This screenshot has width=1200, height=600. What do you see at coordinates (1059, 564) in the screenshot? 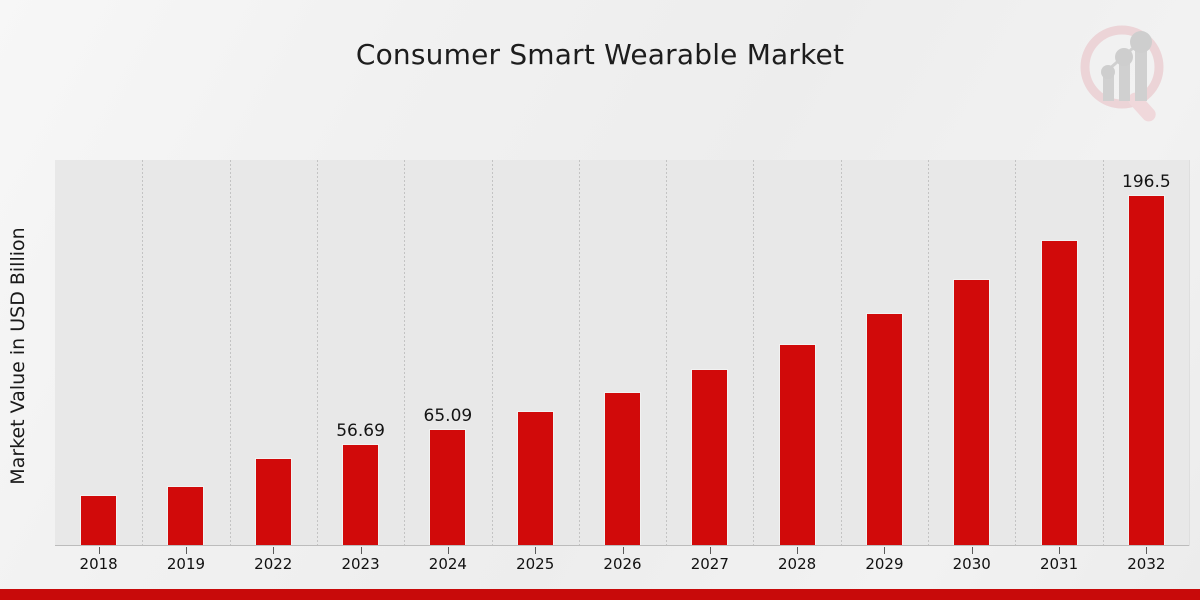
I see `x-tick-label-2031: 2031` at bounding box center [1059, 564].